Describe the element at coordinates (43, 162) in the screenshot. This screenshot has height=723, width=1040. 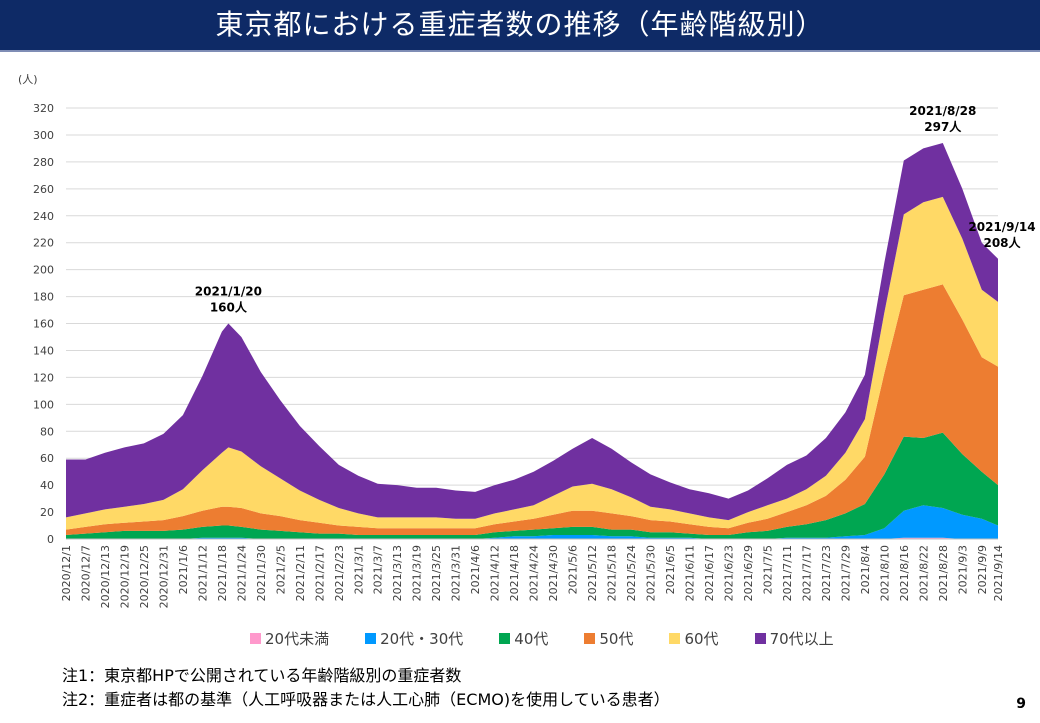
I see `y-tick-label: 280` at that location.